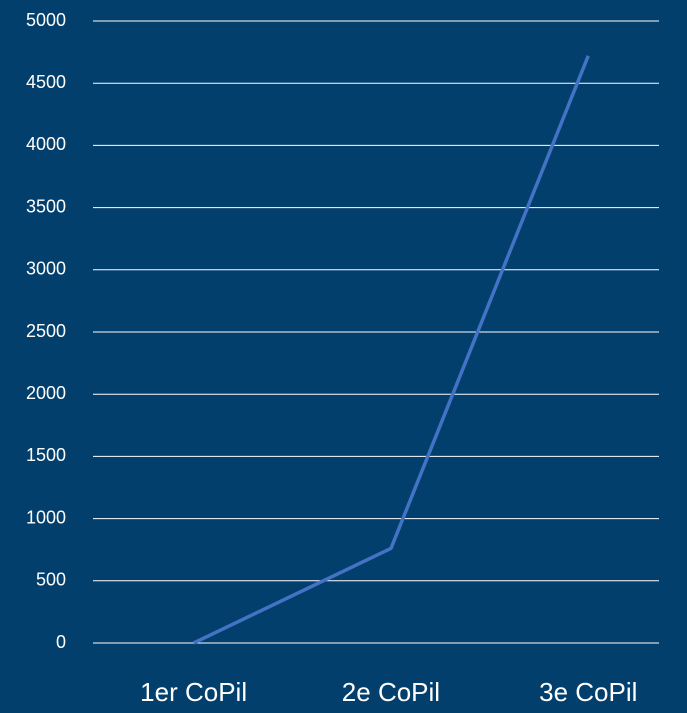 The height and width of the screenshot is (713, 687). What do you see at coordinates (46, 269) in the screenshot?
I see `y-tick-label: 3000` at bounding box center [46, 269].